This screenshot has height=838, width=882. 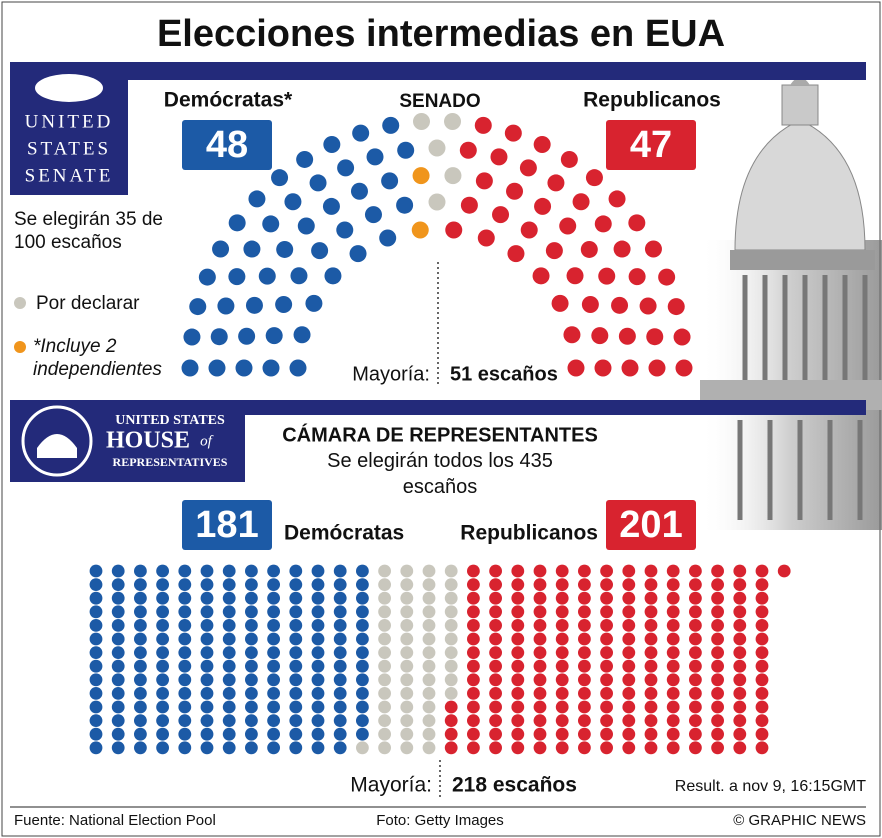 What do you see at coordinates (227, 145) in the screenshot?
I see `seat-box` at bounding box center [227, 145].